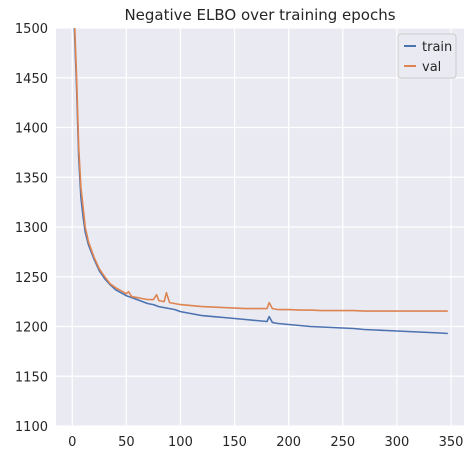 The height and width of the screenshot is (460, 474). I want to click on chart-title: Negative ELBO over training epochs, so click(259, 15).